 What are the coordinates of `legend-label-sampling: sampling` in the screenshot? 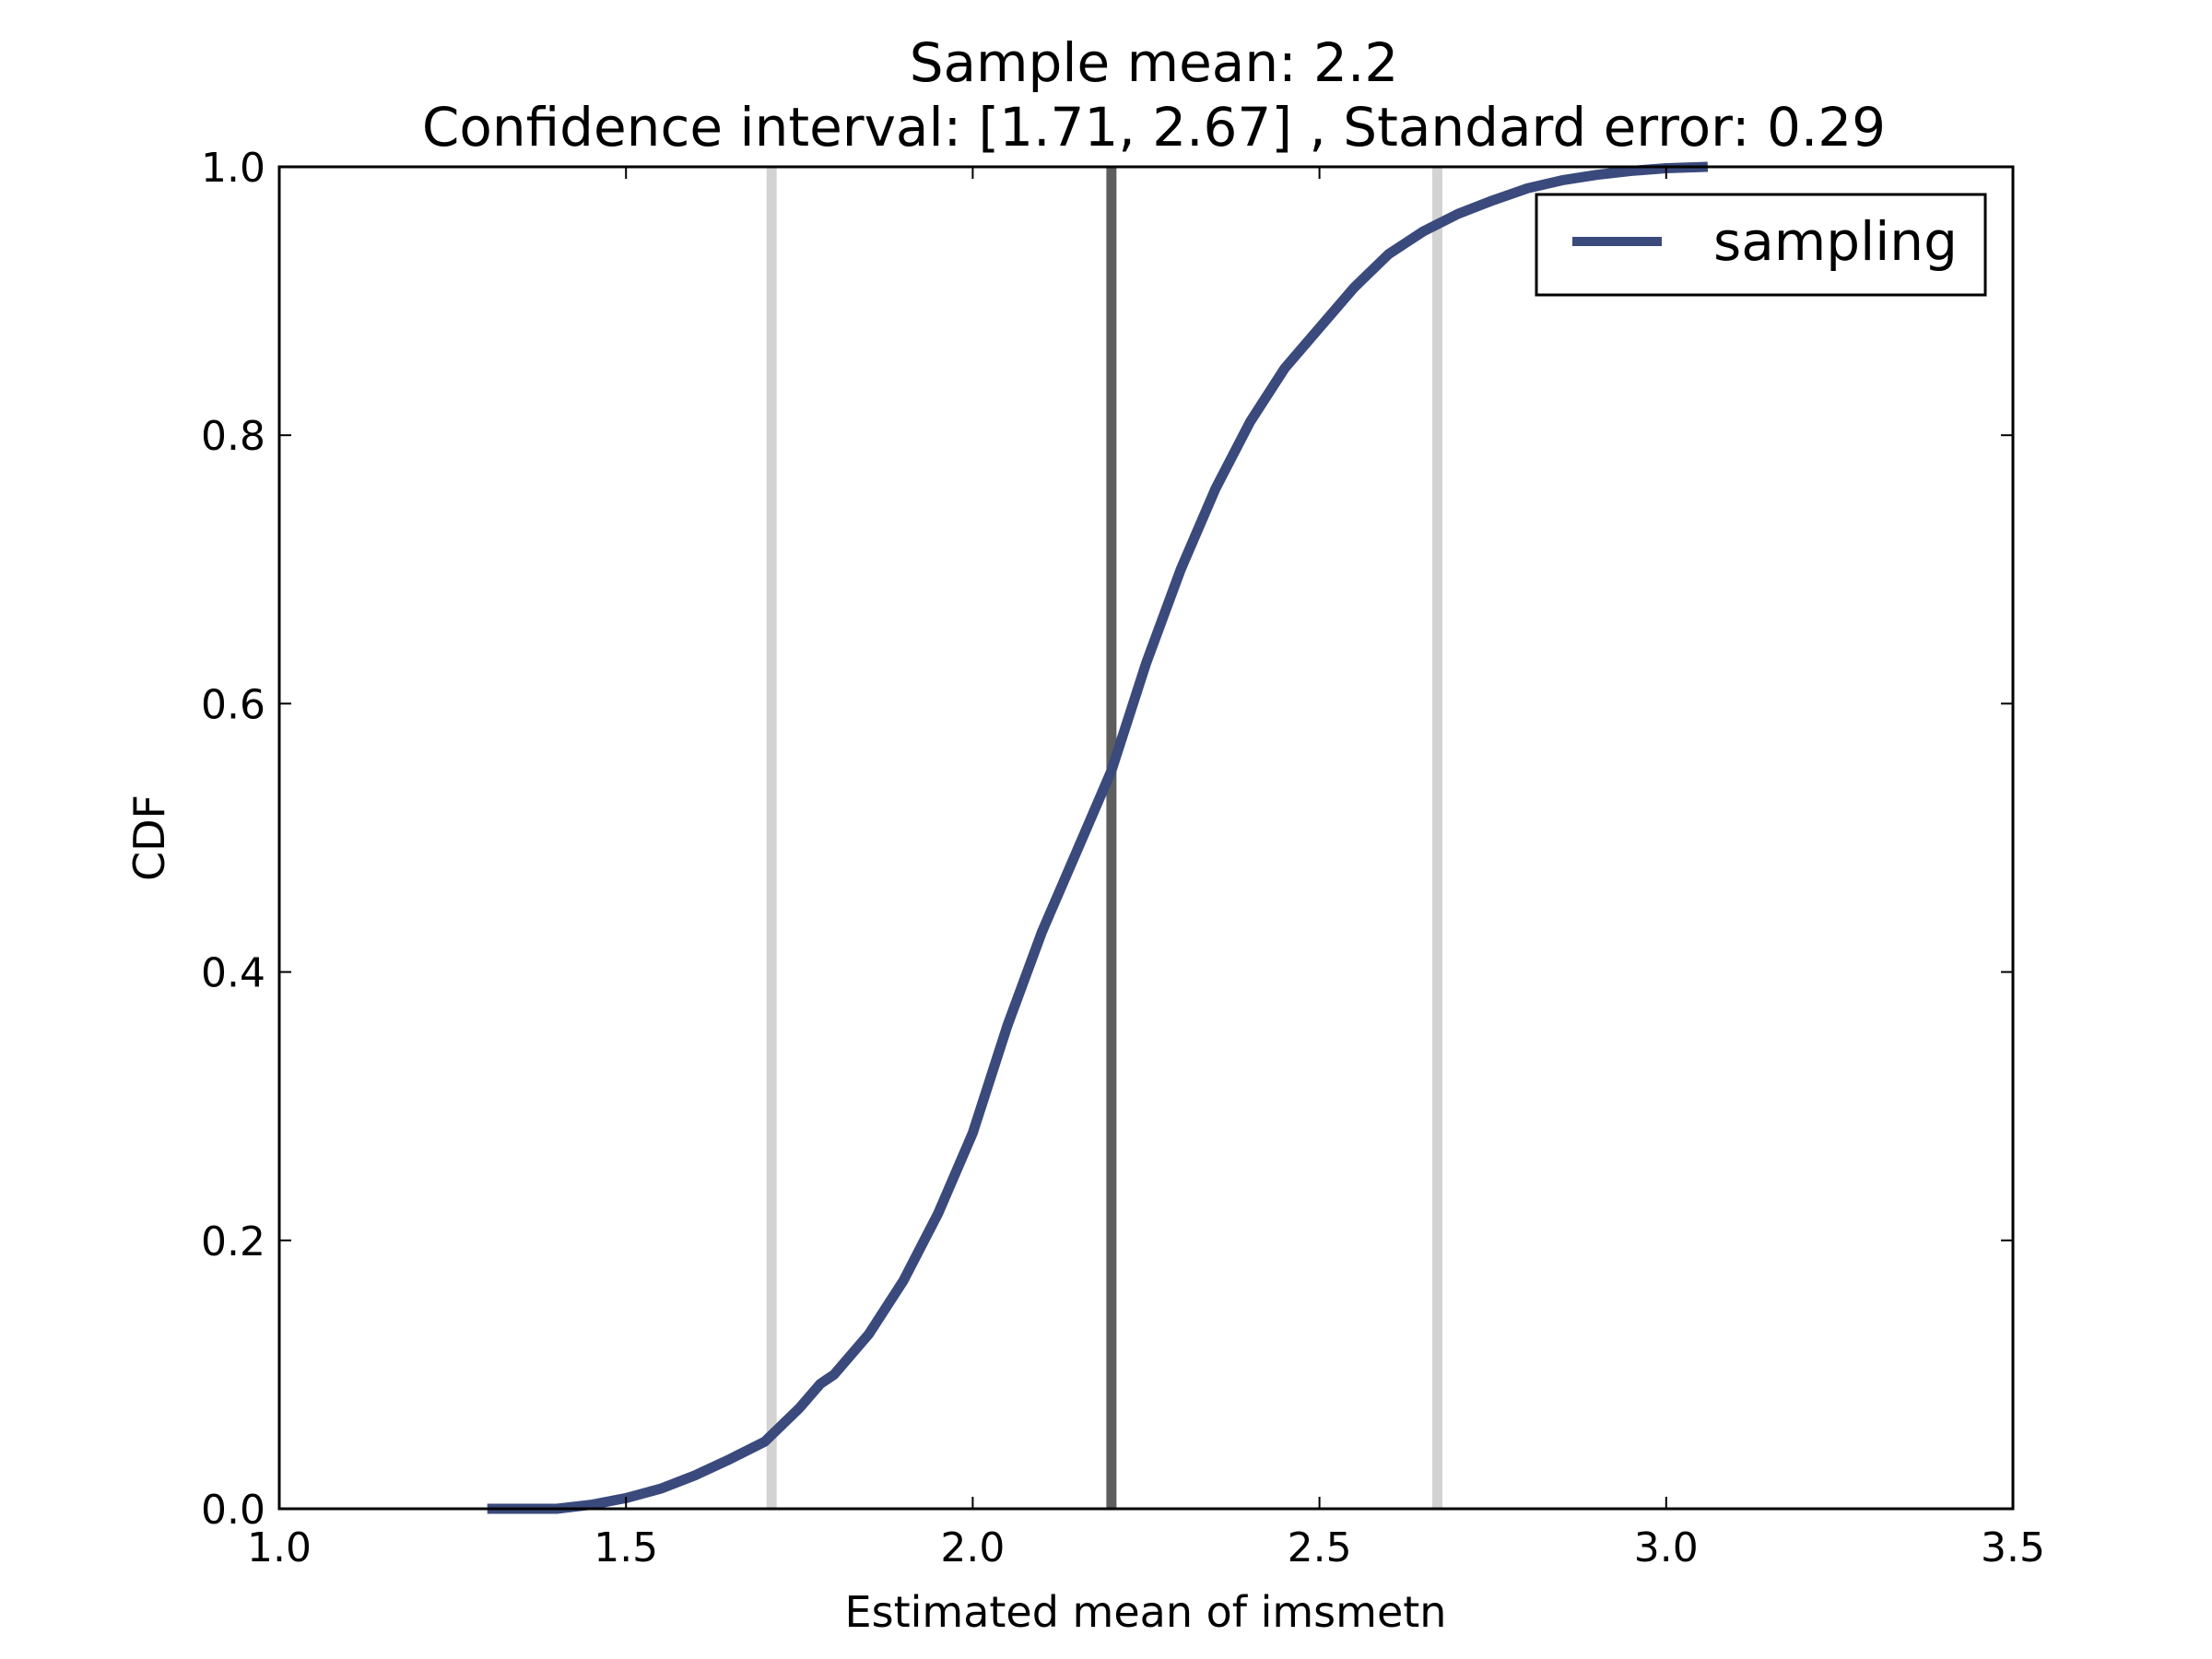 It's located at (1835, 241).